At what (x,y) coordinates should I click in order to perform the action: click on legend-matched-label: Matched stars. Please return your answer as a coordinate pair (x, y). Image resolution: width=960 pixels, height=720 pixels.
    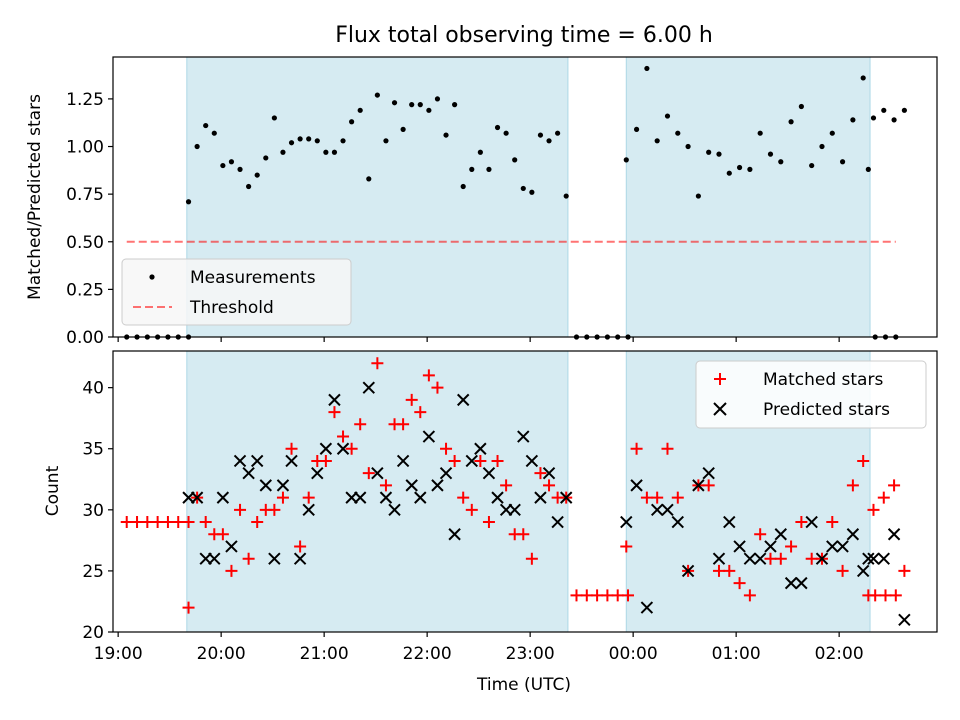
    Looking at the image, I should click on (823, 380).